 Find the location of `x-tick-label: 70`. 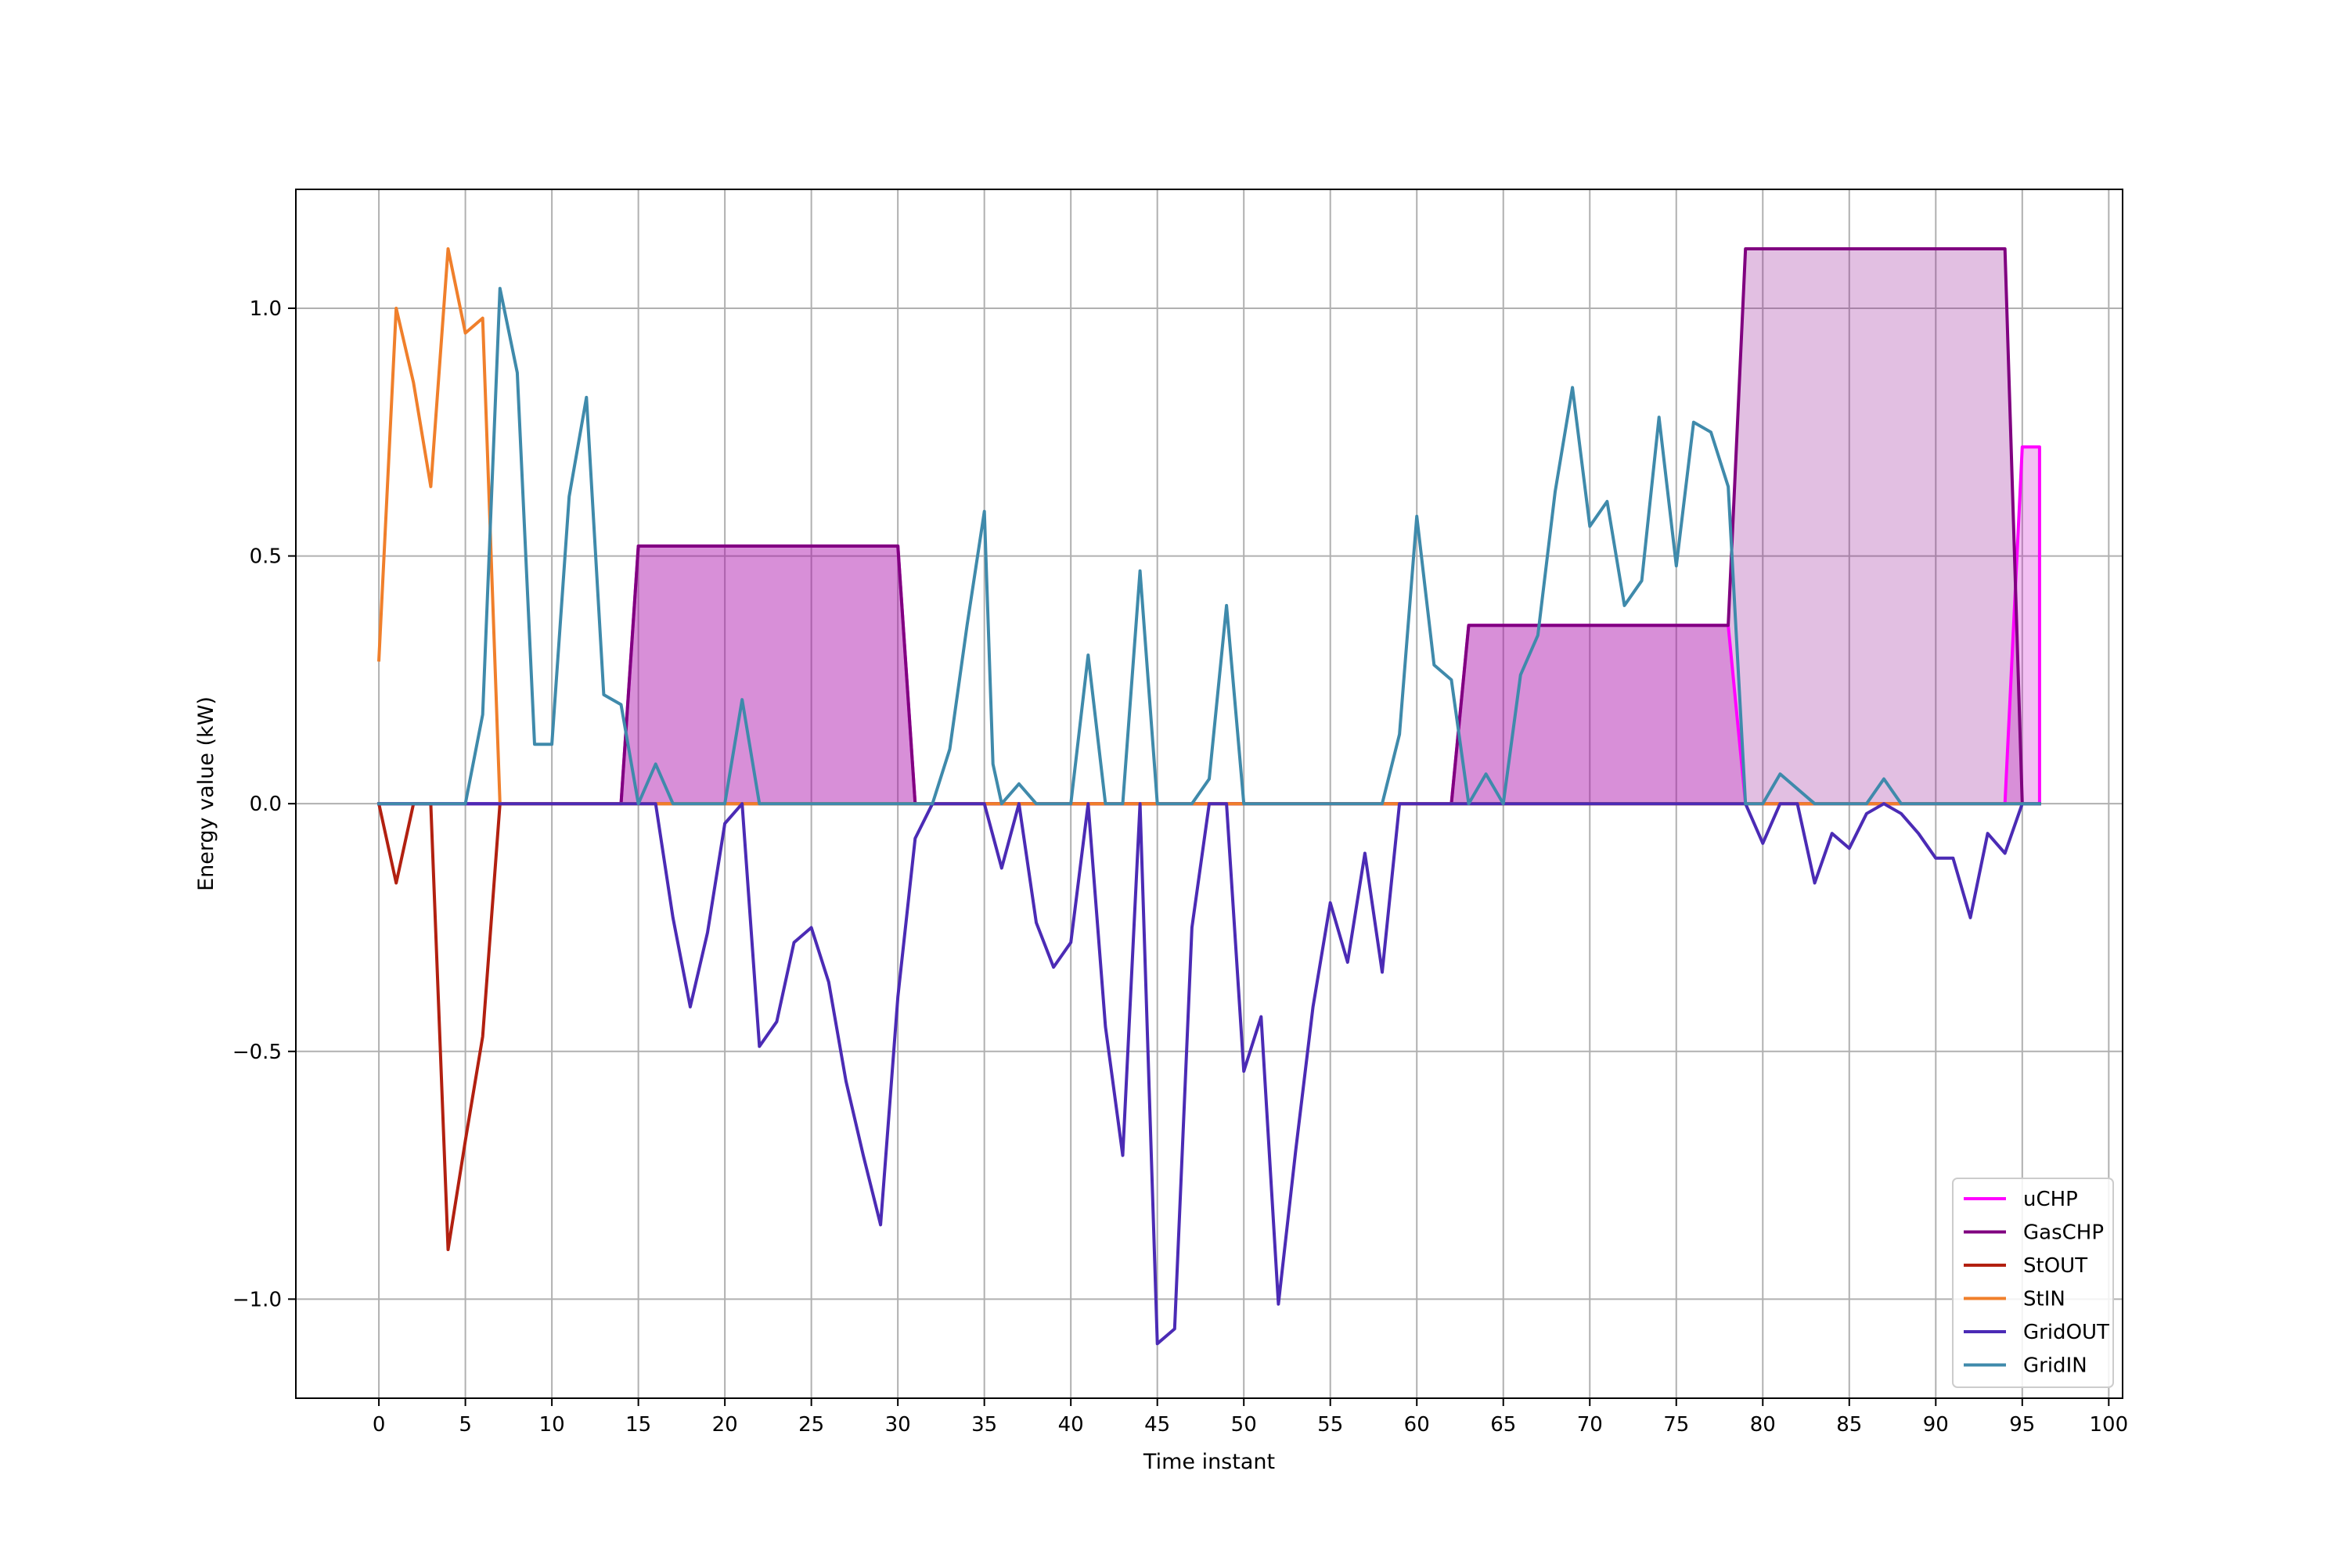

x-tick-label: 70 is located at coordinates (1590, 1425).